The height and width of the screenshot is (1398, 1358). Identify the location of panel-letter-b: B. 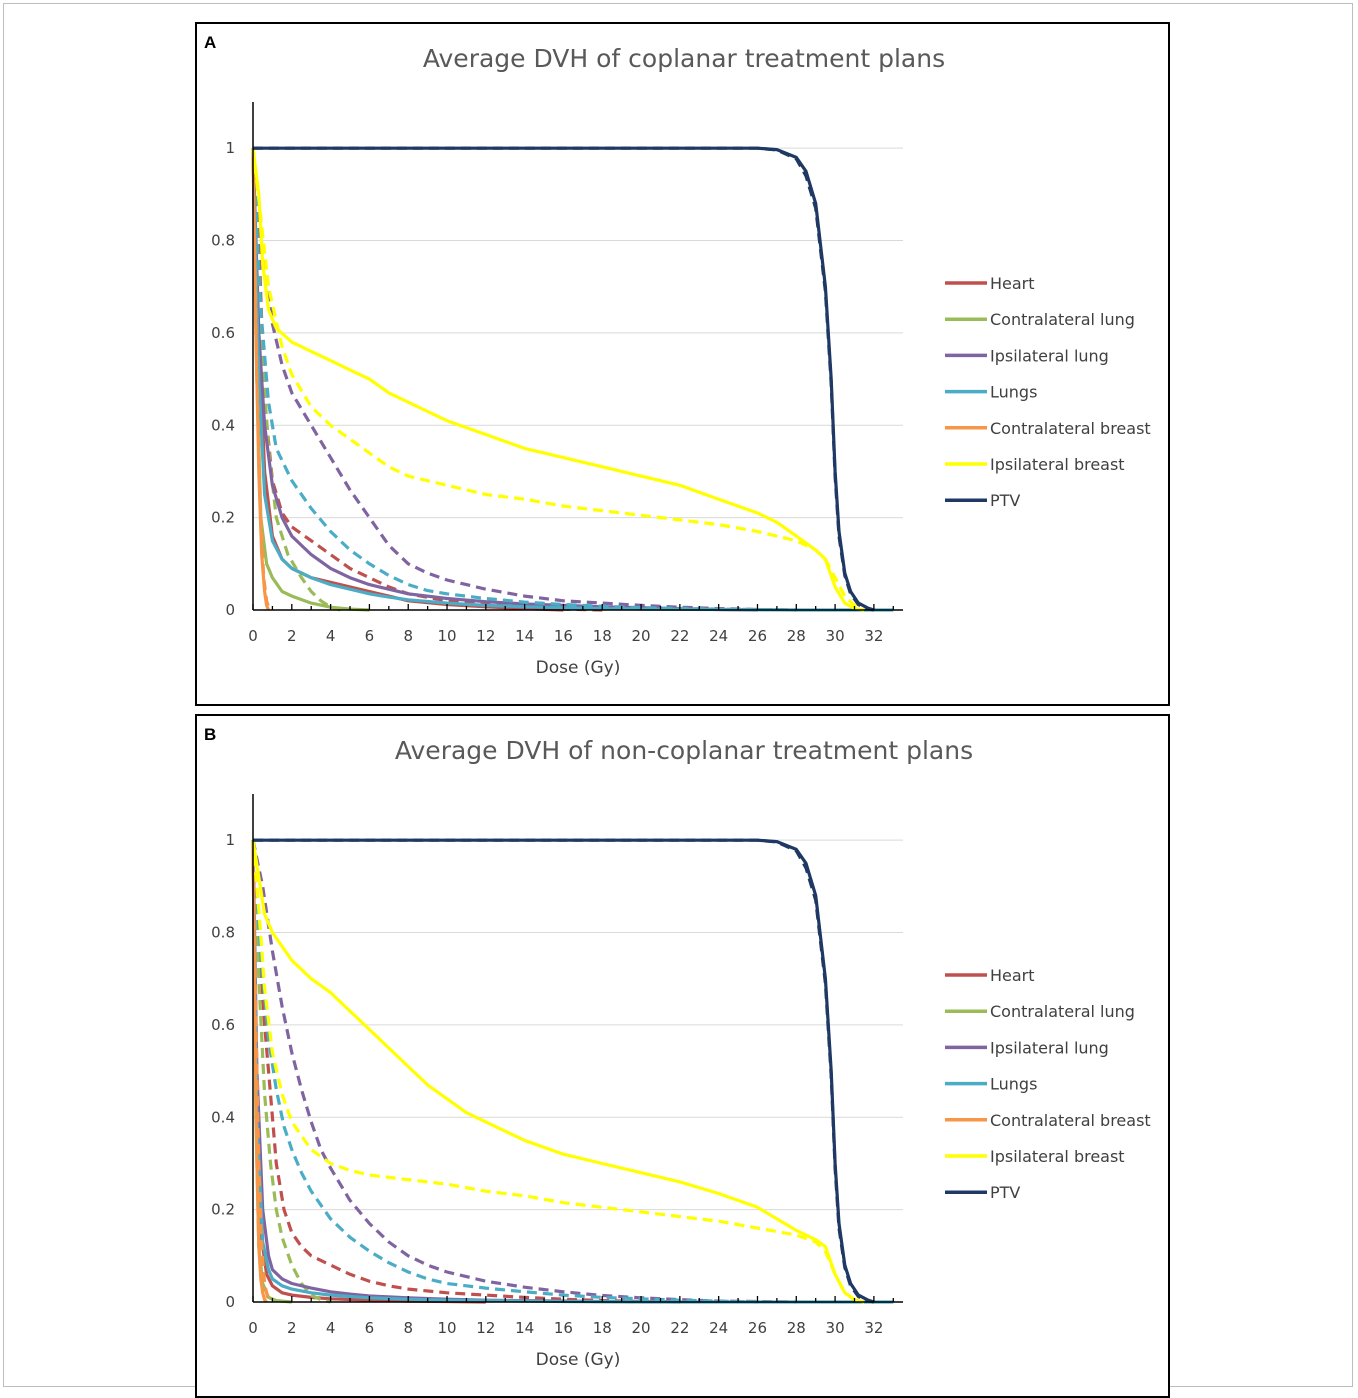
(210, 734).